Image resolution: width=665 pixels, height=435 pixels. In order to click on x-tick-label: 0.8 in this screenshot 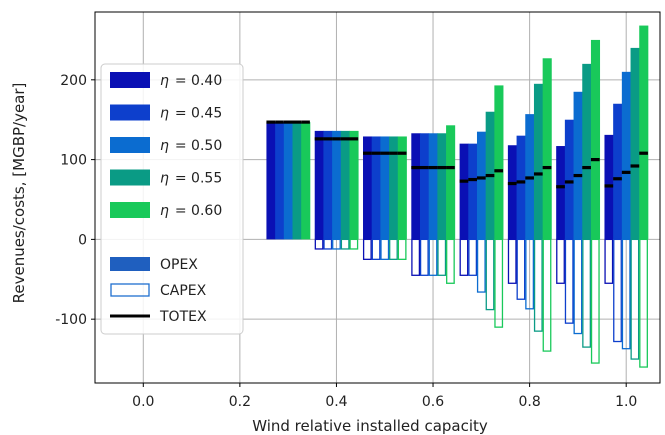, I will do `click(529, 402)`.